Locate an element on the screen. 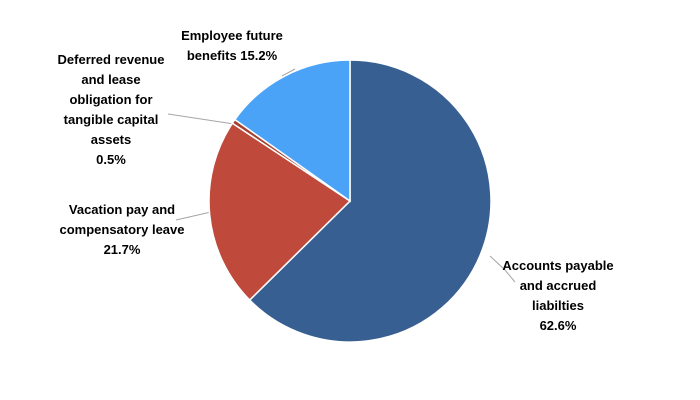 Image resolution: width=700 pixels, height=400 pixels. label-value: 0.5% is located at coordinates (111, 159).